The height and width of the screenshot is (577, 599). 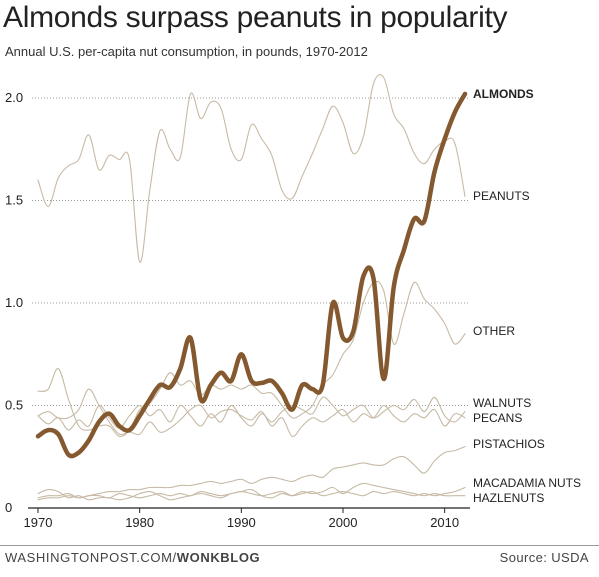 I want to click on x-tick-label: 1980, so click(x=139, y=522).